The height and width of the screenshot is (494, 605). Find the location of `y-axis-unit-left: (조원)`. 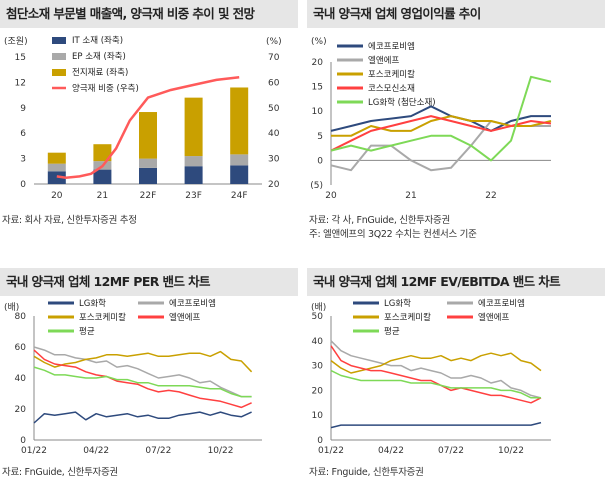

y-axis-unit-left: (조원) is located at coordinates (16, 41).